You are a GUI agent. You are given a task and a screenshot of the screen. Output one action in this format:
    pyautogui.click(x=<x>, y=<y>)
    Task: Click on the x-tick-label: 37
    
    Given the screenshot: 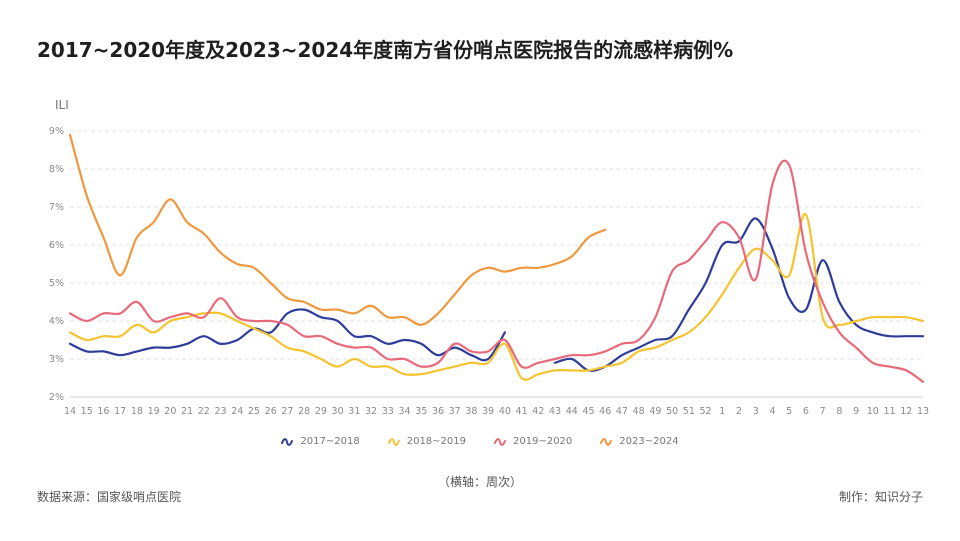 What is the action you would take?
    pyautogui.click(x=455, y=411)
    